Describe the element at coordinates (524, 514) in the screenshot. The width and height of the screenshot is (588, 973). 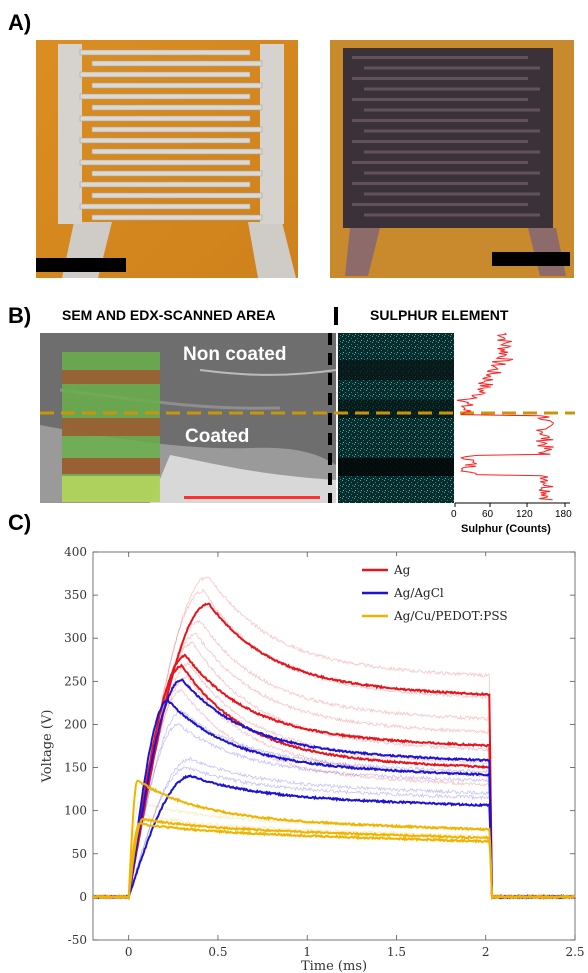
I see `profile-tick-120: 120` at that location.